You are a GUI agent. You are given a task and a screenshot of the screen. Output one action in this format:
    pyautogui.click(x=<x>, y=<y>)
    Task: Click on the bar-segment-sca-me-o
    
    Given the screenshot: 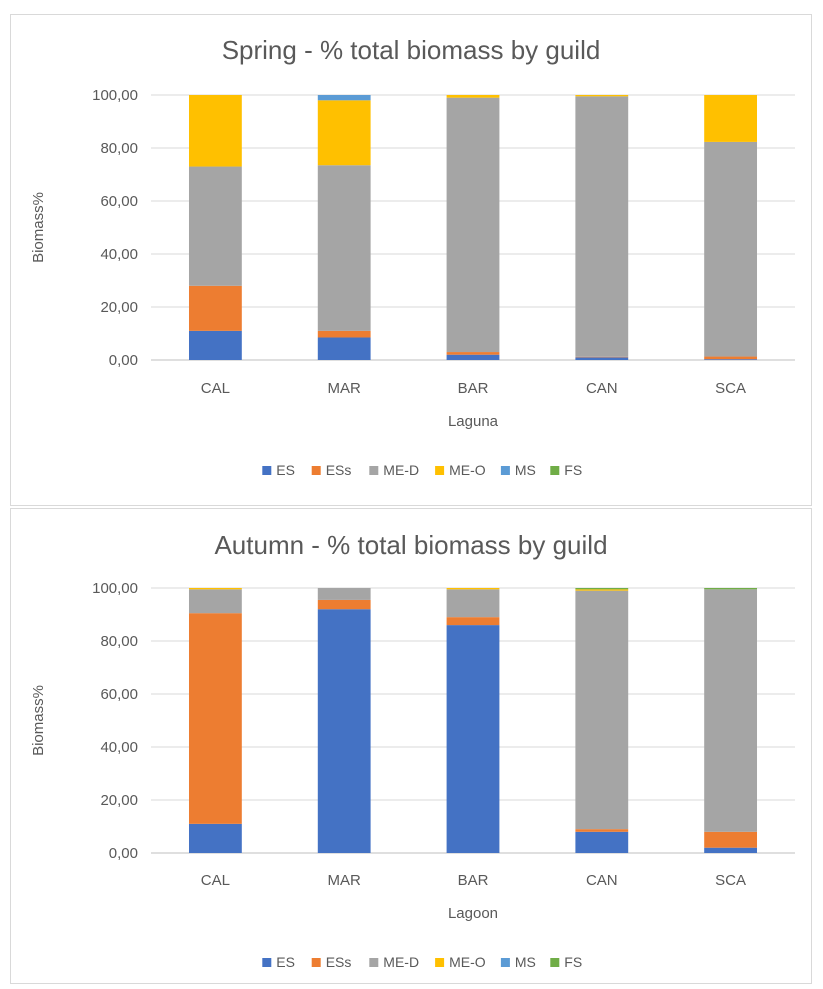 What is the action you would take?
    pyautogui.click(x=731, y=118)
    